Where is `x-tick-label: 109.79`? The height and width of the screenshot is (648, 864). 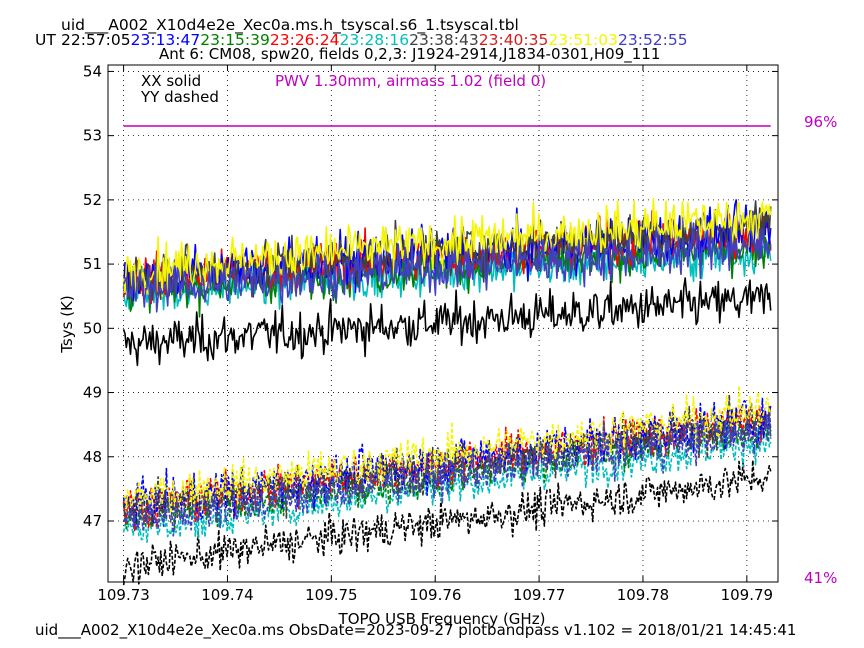 x-tick-label: 109.79 is located at coordinates (747, 595).